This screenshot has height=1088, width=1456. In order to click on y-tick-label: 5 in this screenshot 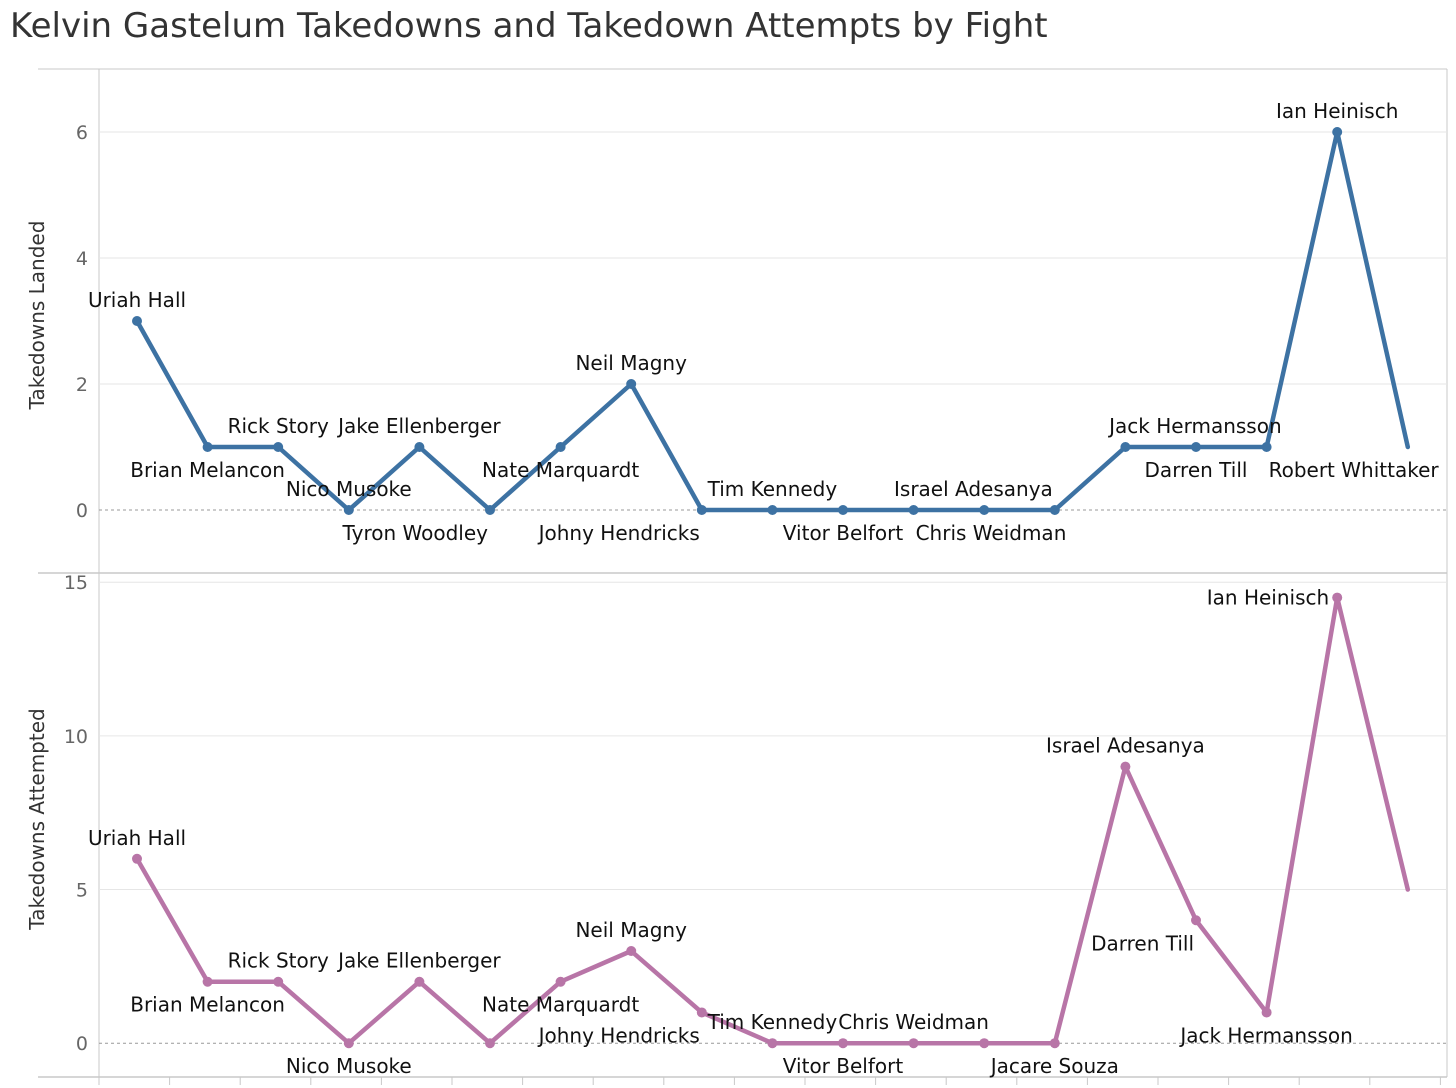, I will do `click(82, 891)`.